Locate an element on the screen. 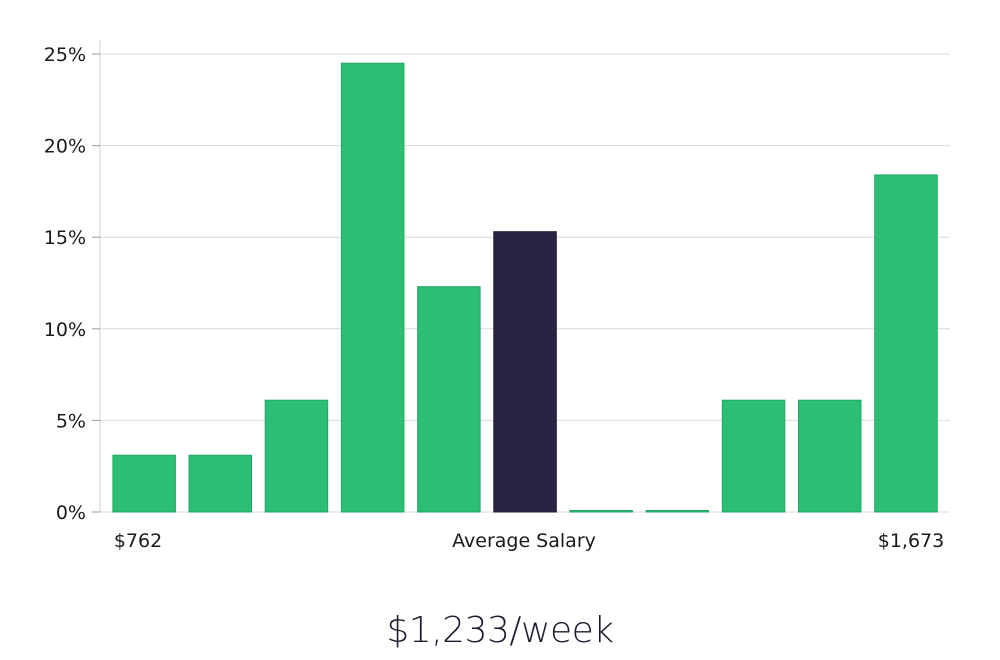  y-axis: 0% 5% 10% 15% 20% 25% is located at coordinates (72, 282).